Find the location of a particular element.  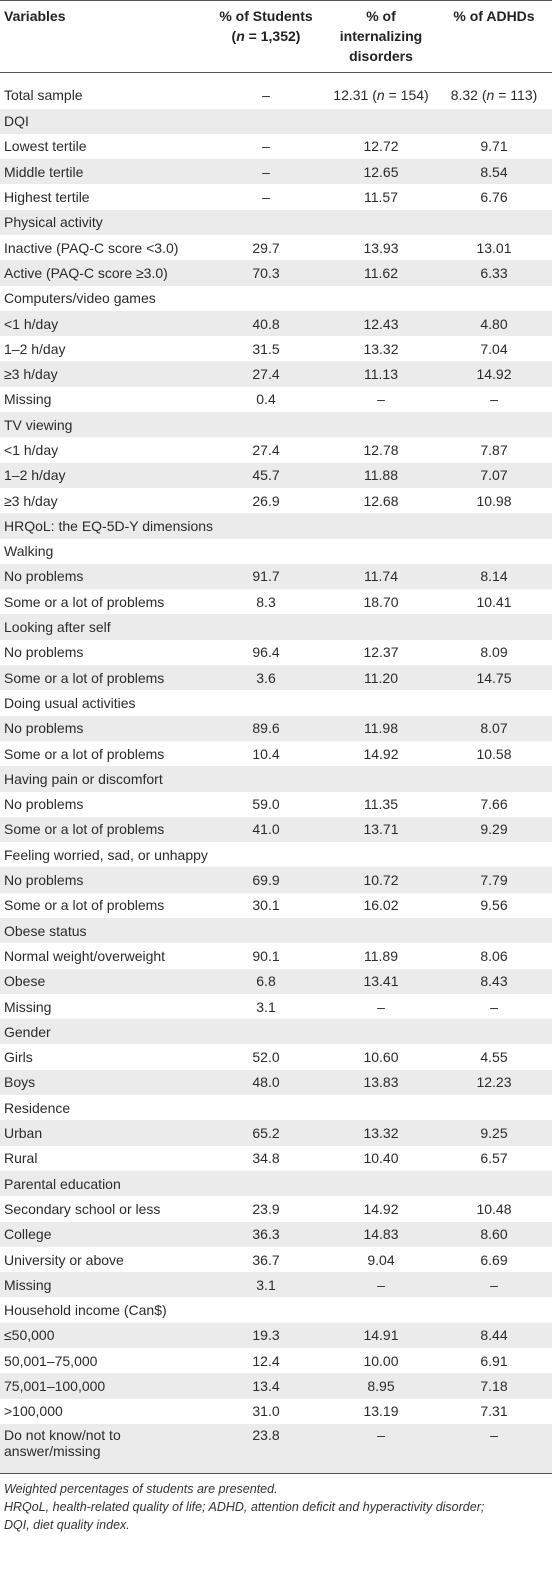

row-label: Lowest tertile is located at coordinates (45, 146).